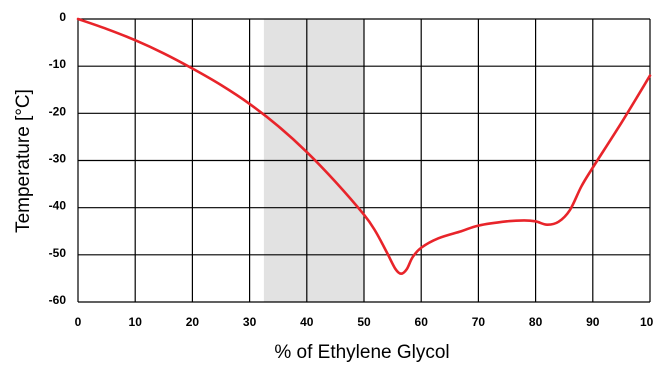 Image resolution: width=653 pixels, height=365 pixels. Describe the element at coordinates (646, 322) in the screenshot. I see `x-tick-label: 100` at that location.